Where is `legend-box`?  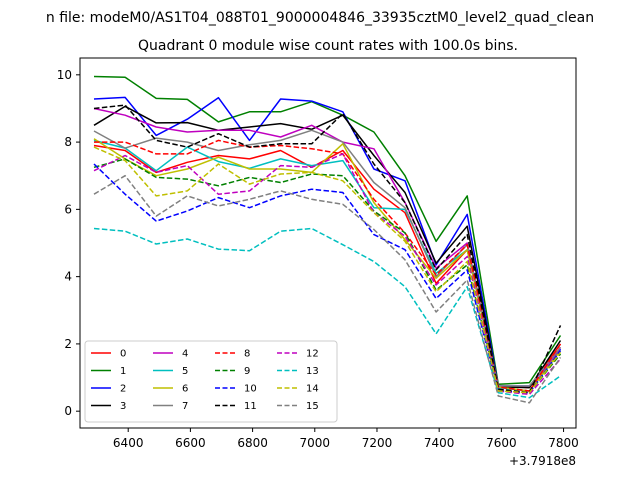 legend-box is located at coordinates (211, 381).